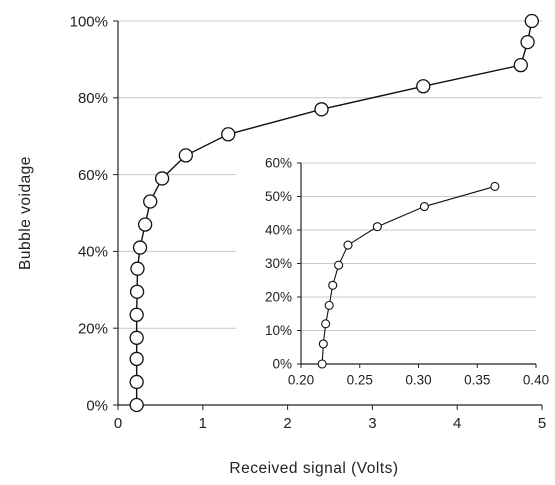  I want to click on x-axis-title: Received signal (Volts), so click(313, 468).